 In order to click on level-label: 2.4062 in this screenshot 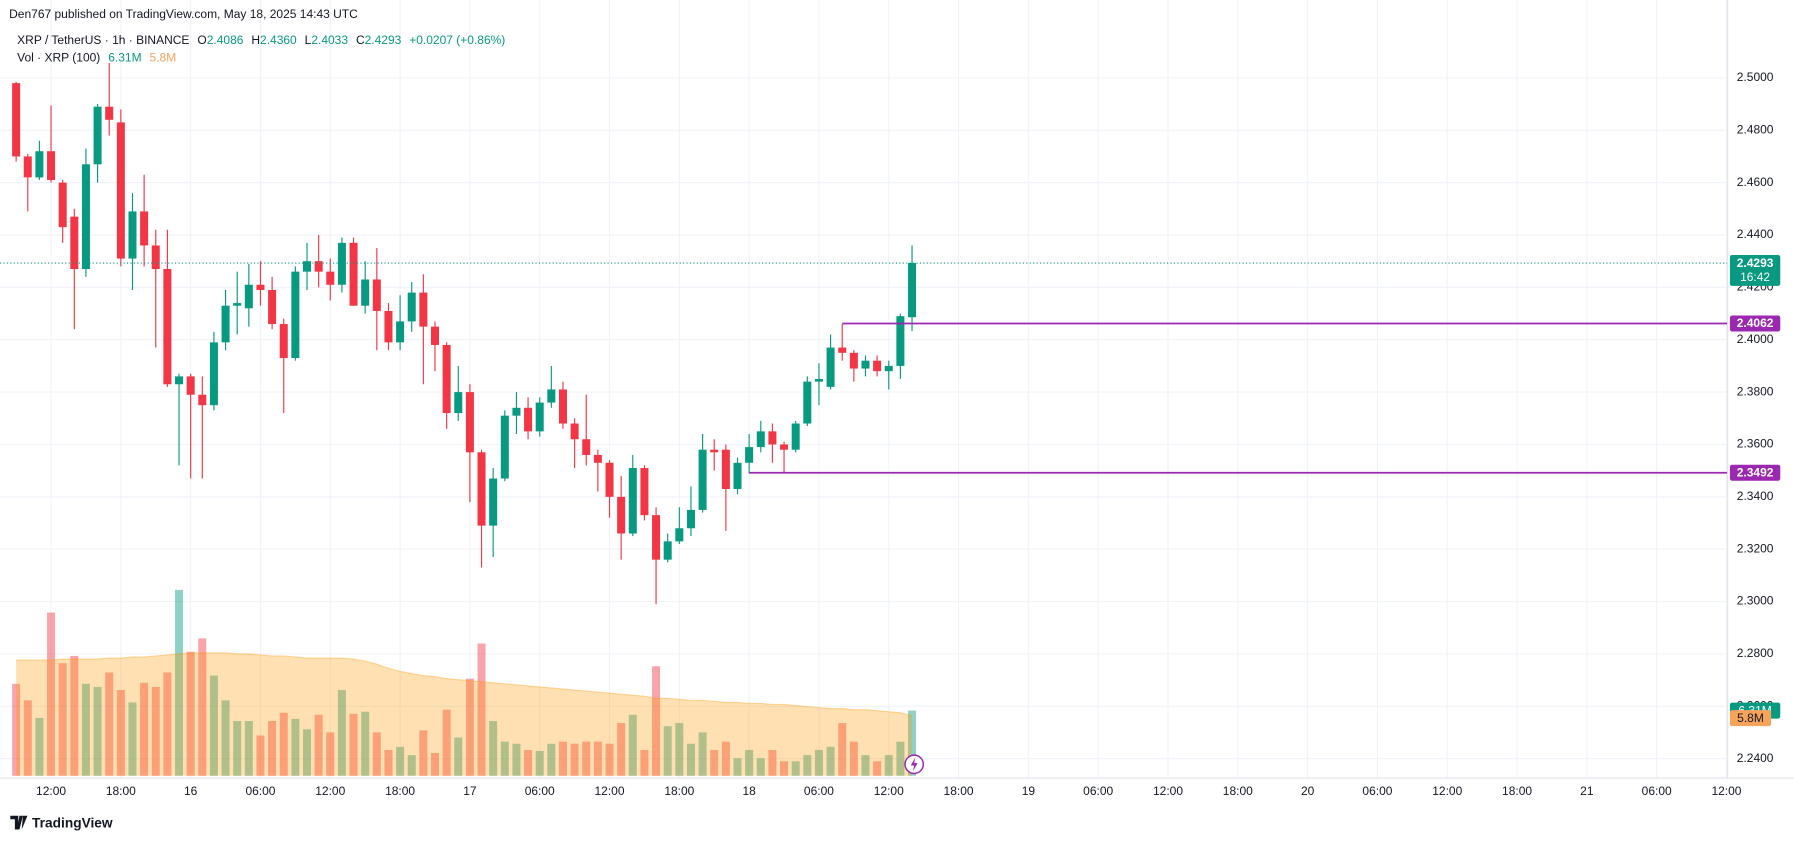, I will do `click(1755, 323)`.